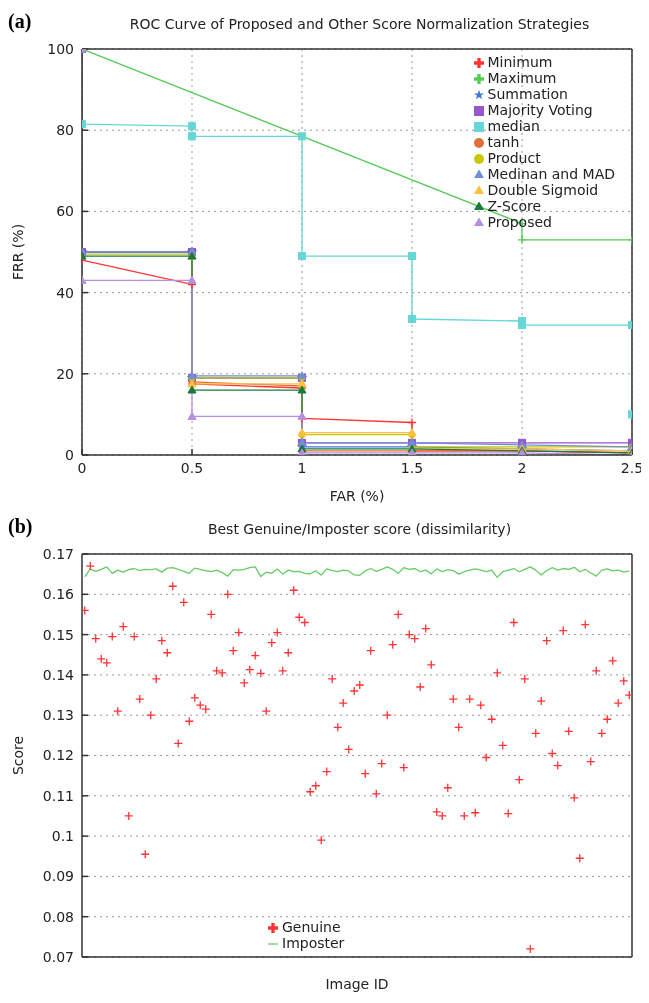  I want to click on legend-label: Minimum, so click(520, 62).